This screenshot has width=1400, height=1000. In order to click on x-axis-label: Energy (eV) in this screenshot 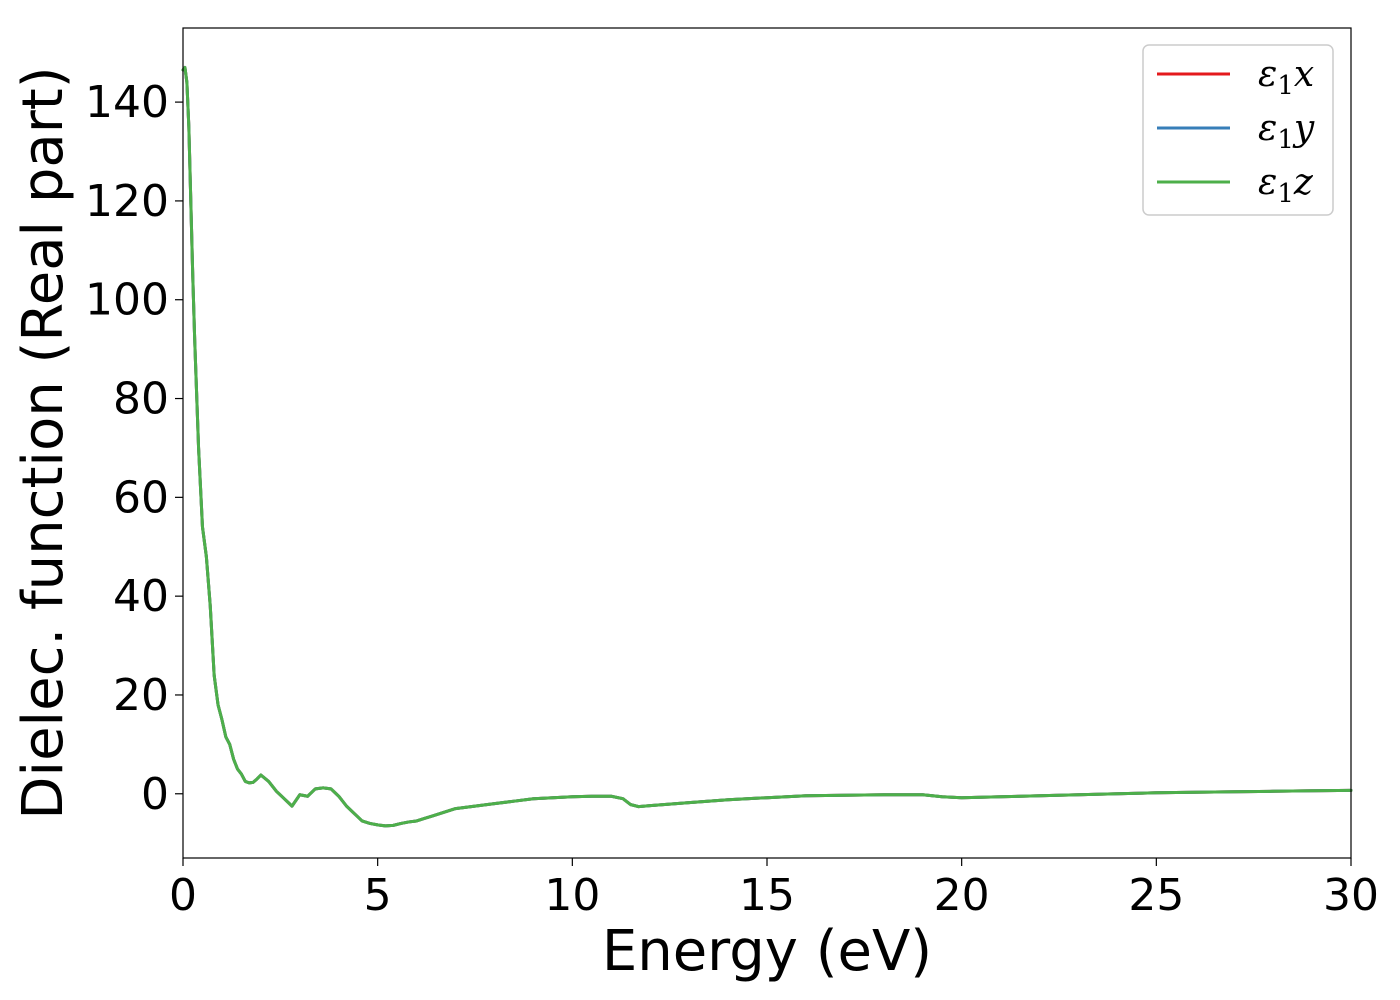, I will do `click(767, 951)`.